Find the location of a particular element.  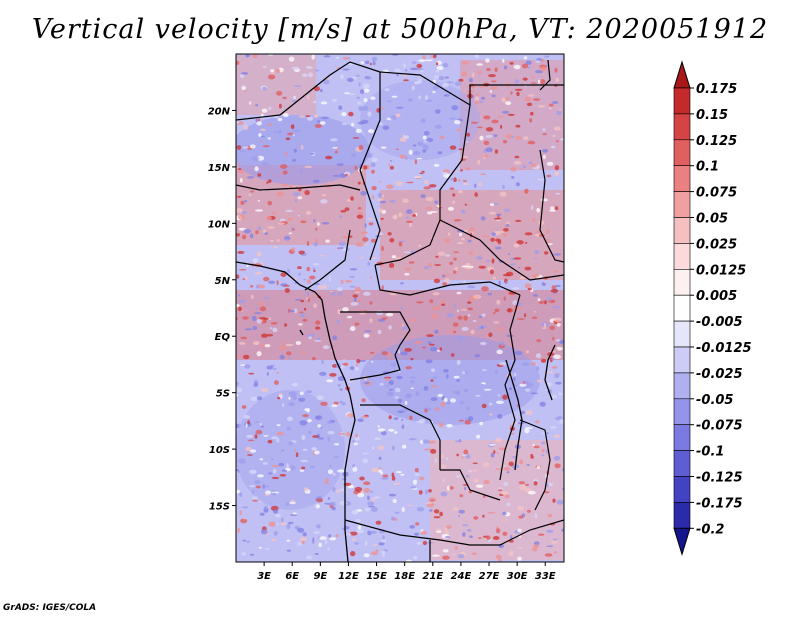

colorbar-segment is located at coordinates (682, 360).